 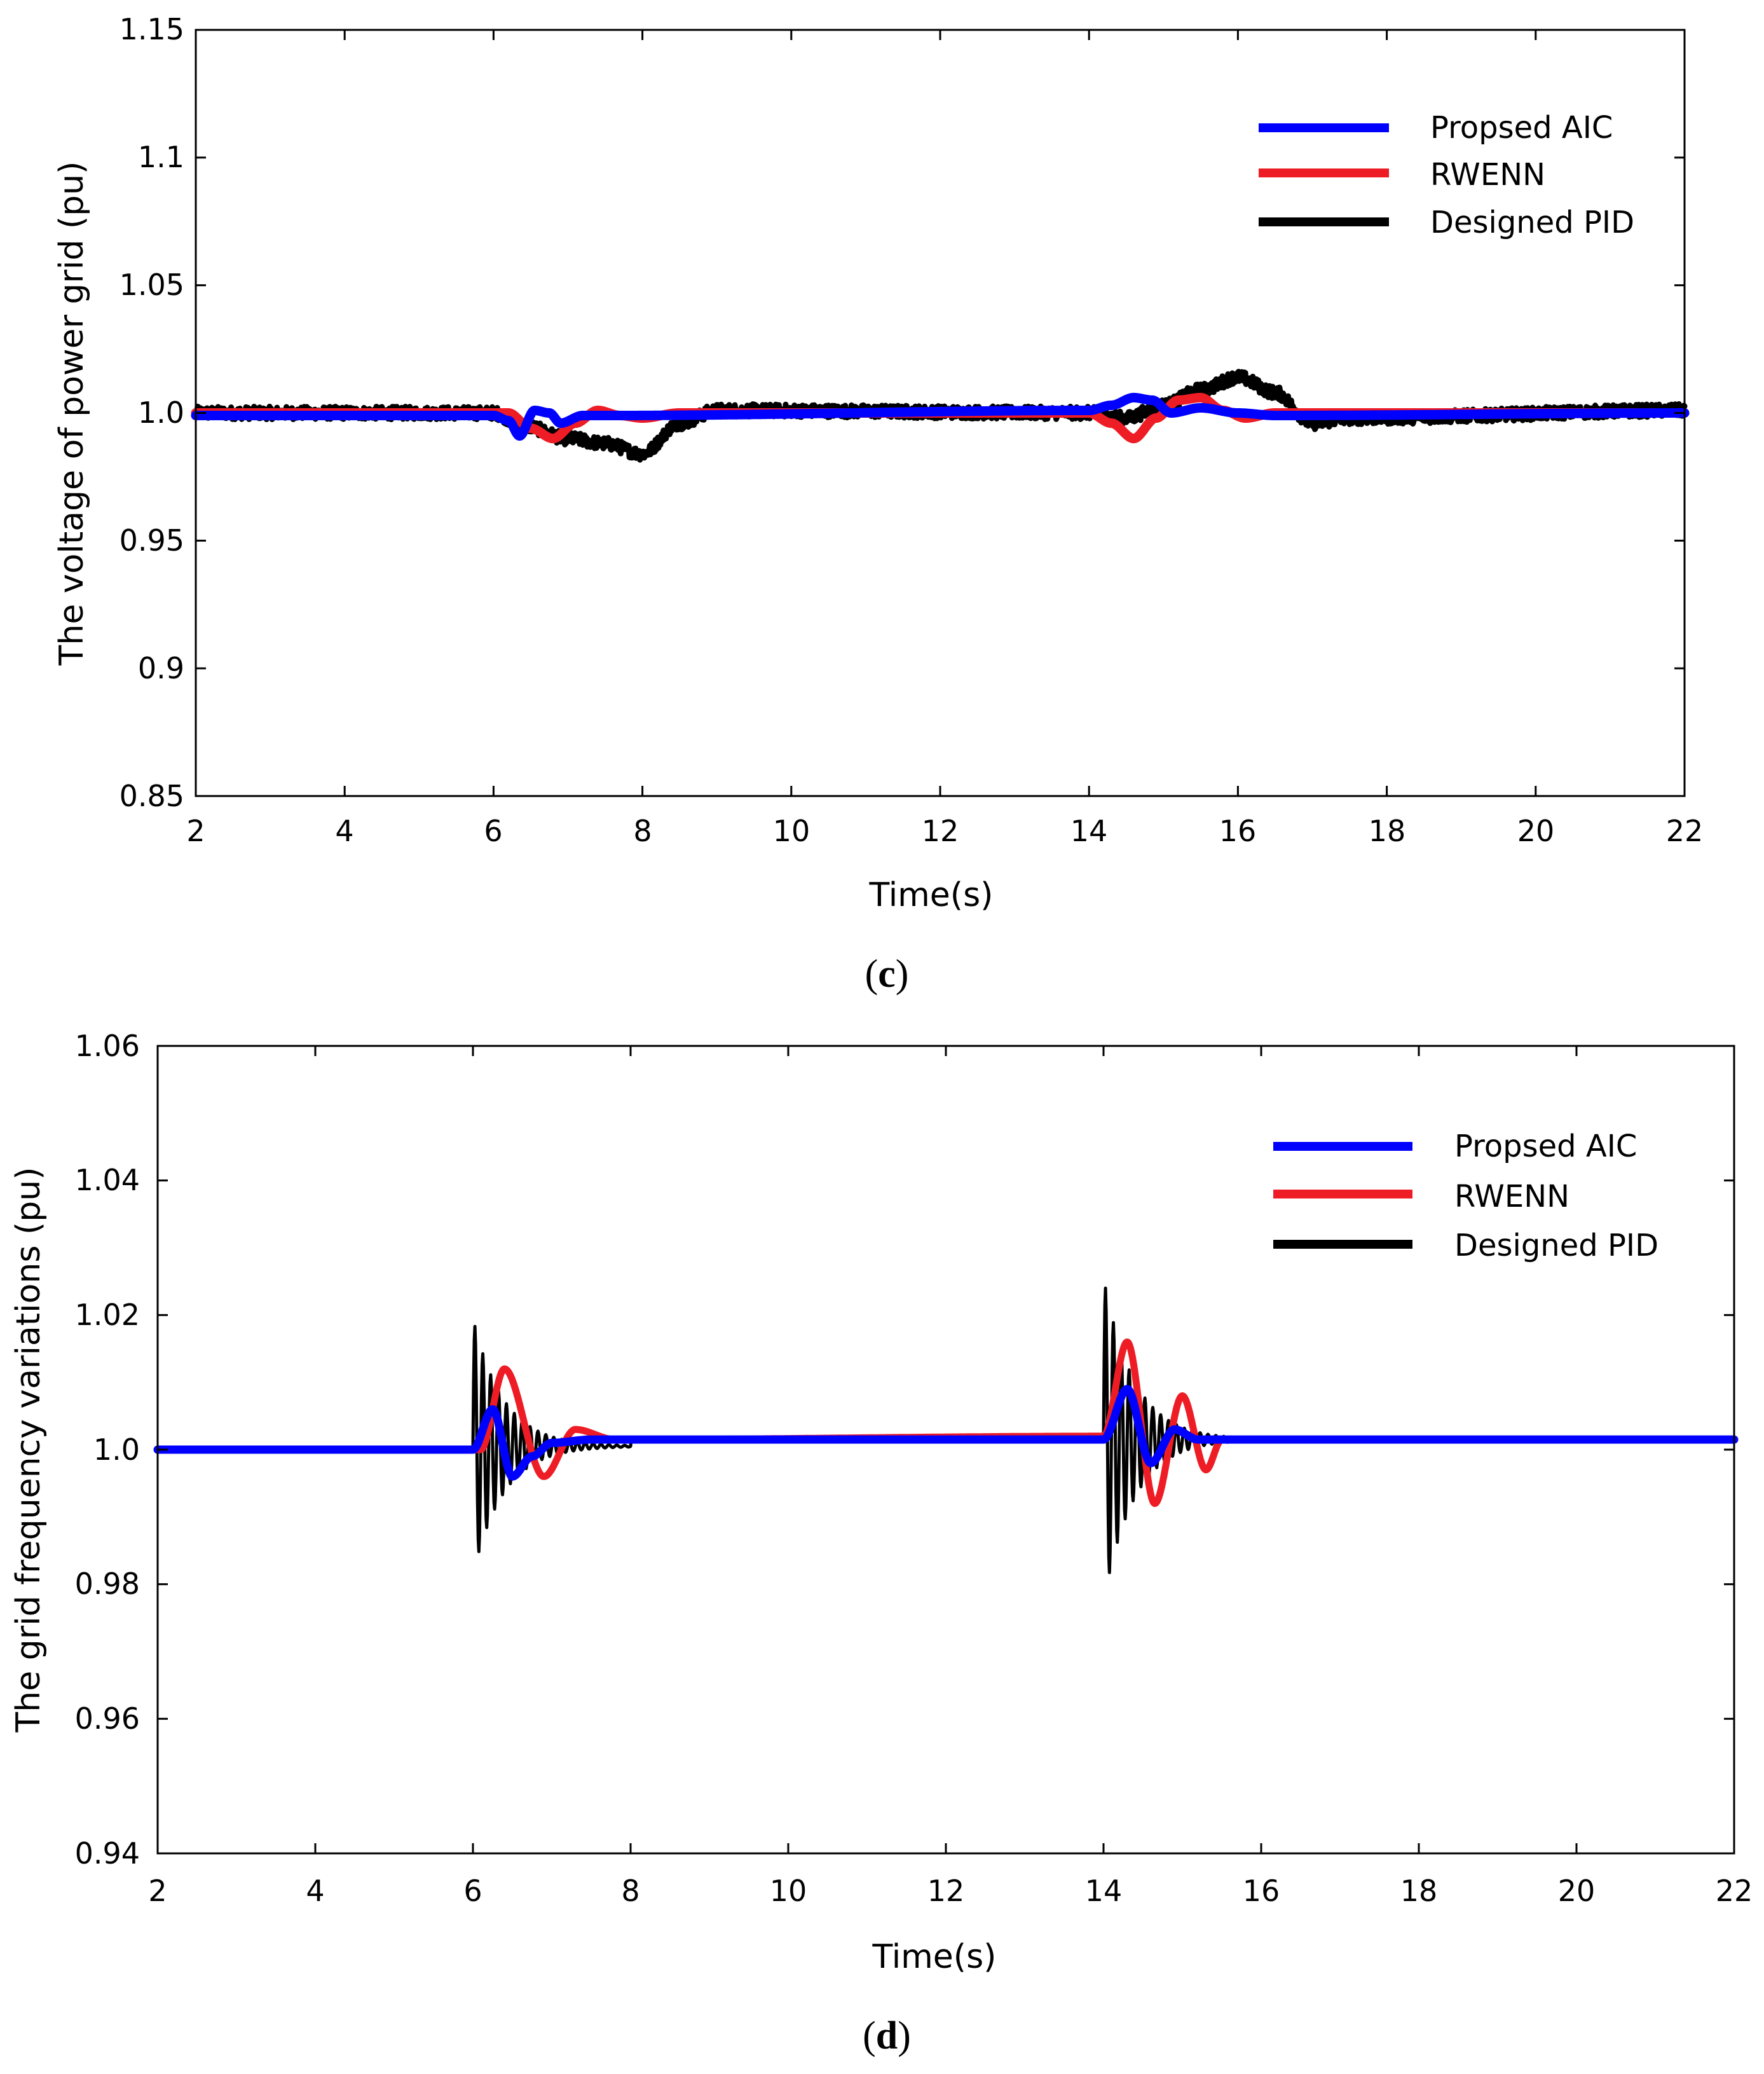 I want to click on chart-d-ytick-label: 1.0, so click(x=116, y=1449).